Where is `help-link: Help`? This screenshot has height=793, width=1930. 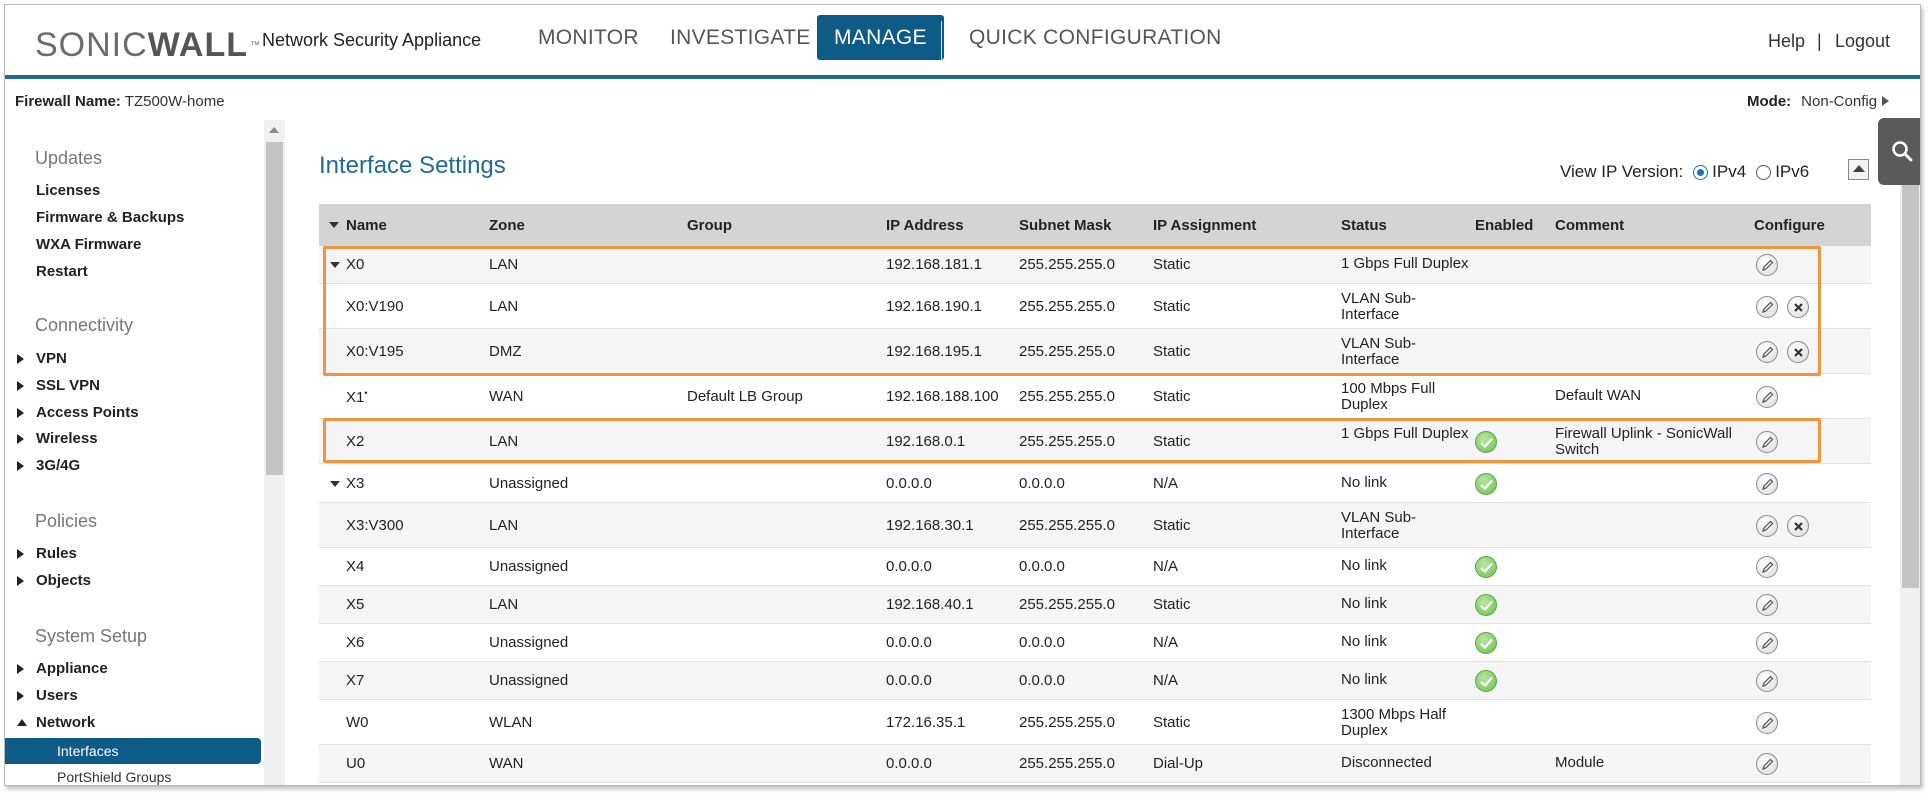
help-link: Help is located at coordinates (1787, 41).